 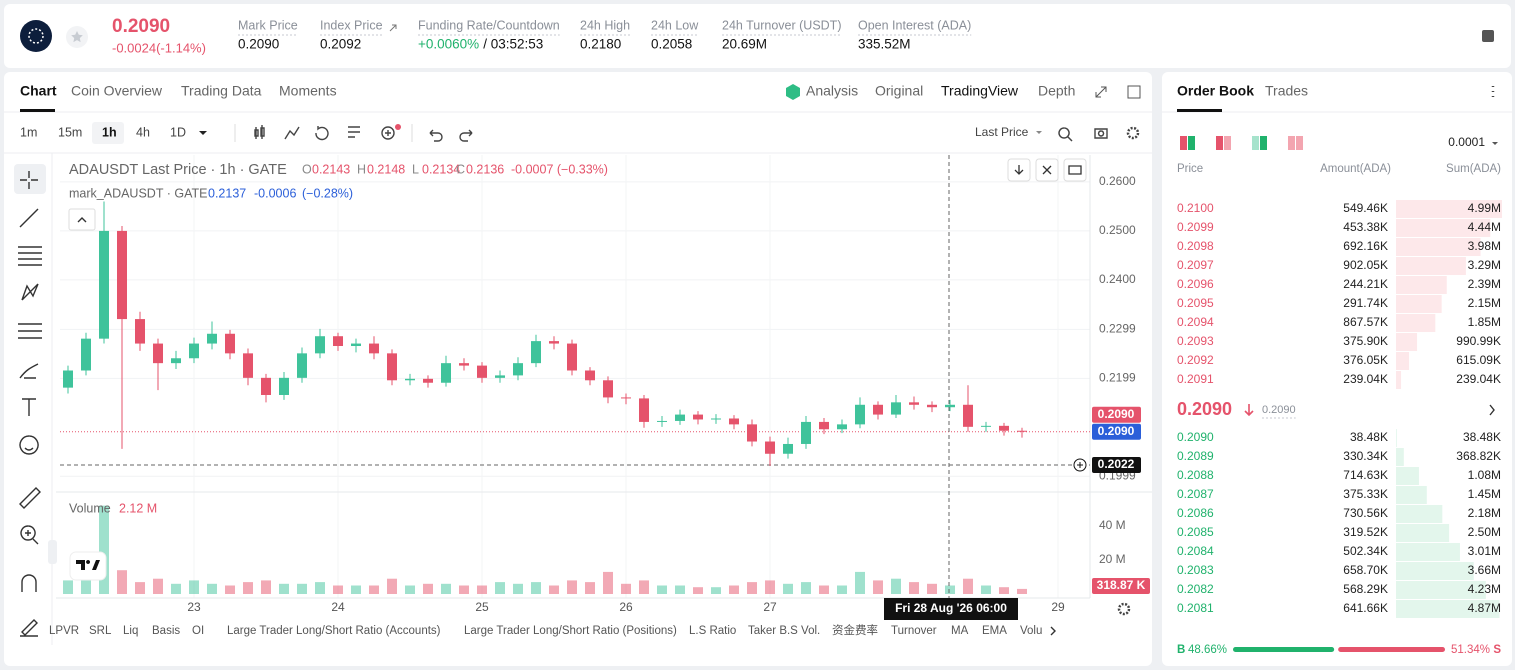 What do you see at coordinates (1195, 513) in the screenshot?
I see `ob-price: 0.2086` at bounding box center [1195, 513].